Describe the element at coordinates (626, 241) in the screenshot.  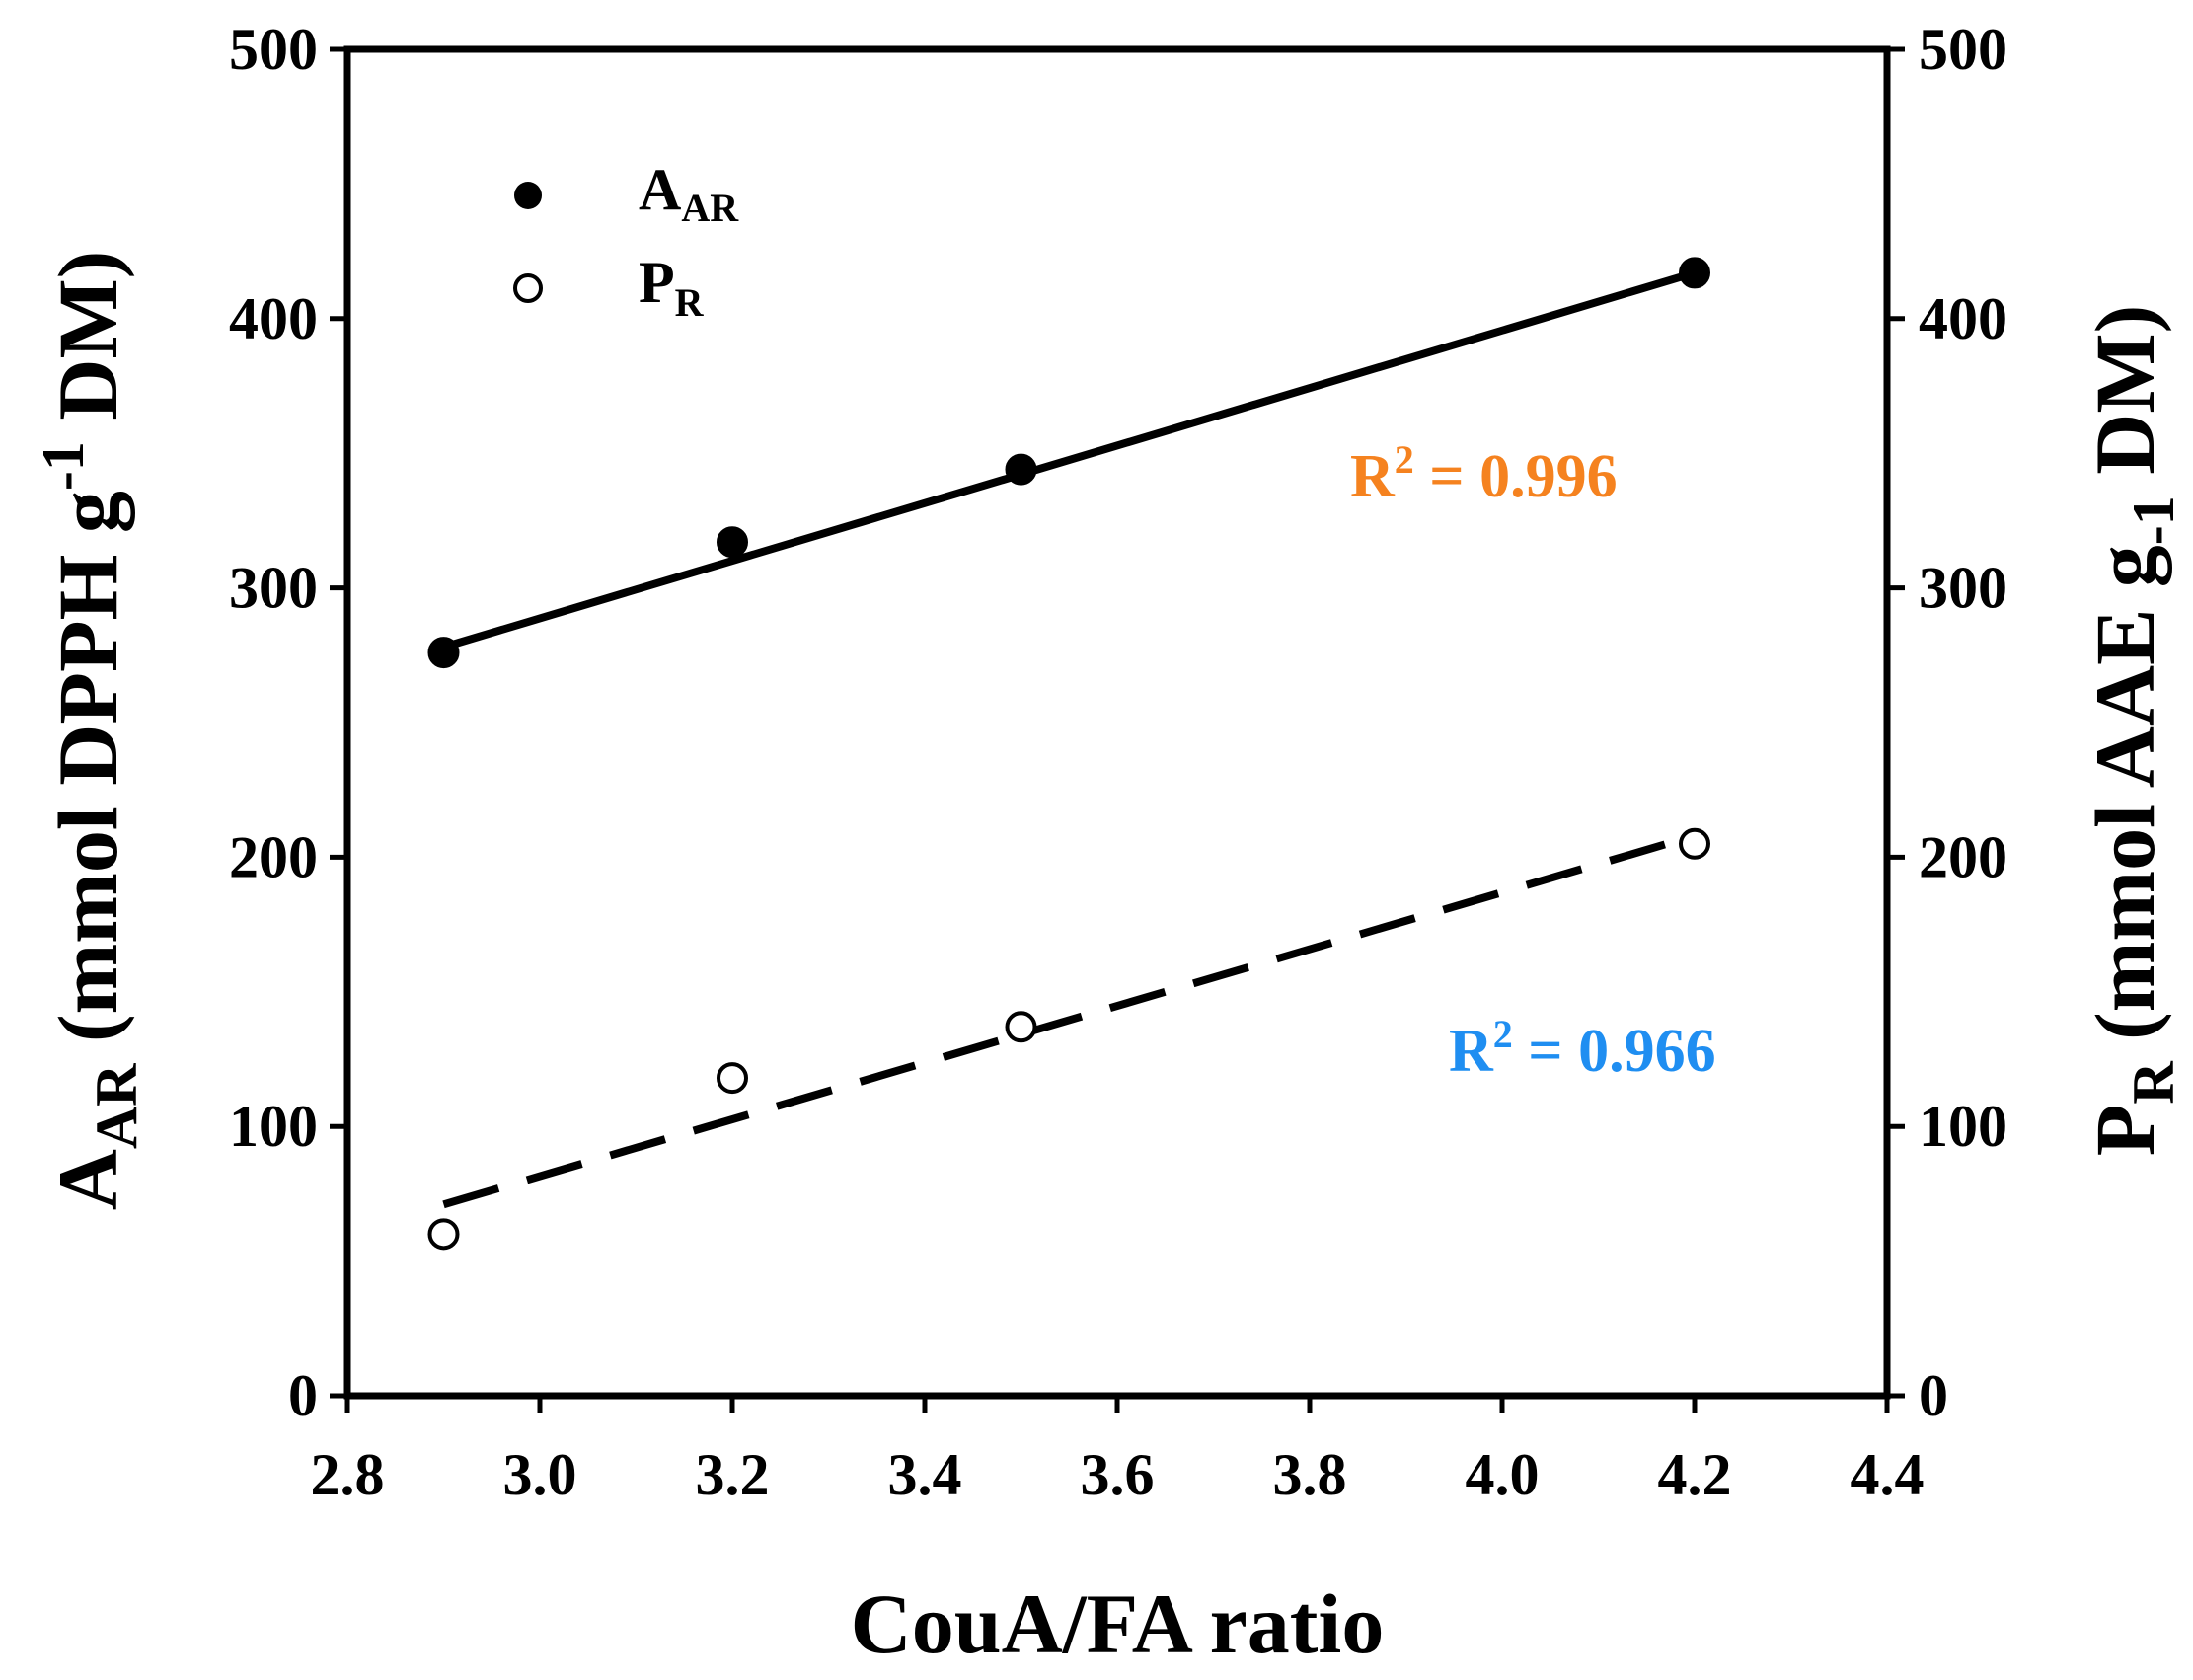
I see `legend: AAR PR` at that location.